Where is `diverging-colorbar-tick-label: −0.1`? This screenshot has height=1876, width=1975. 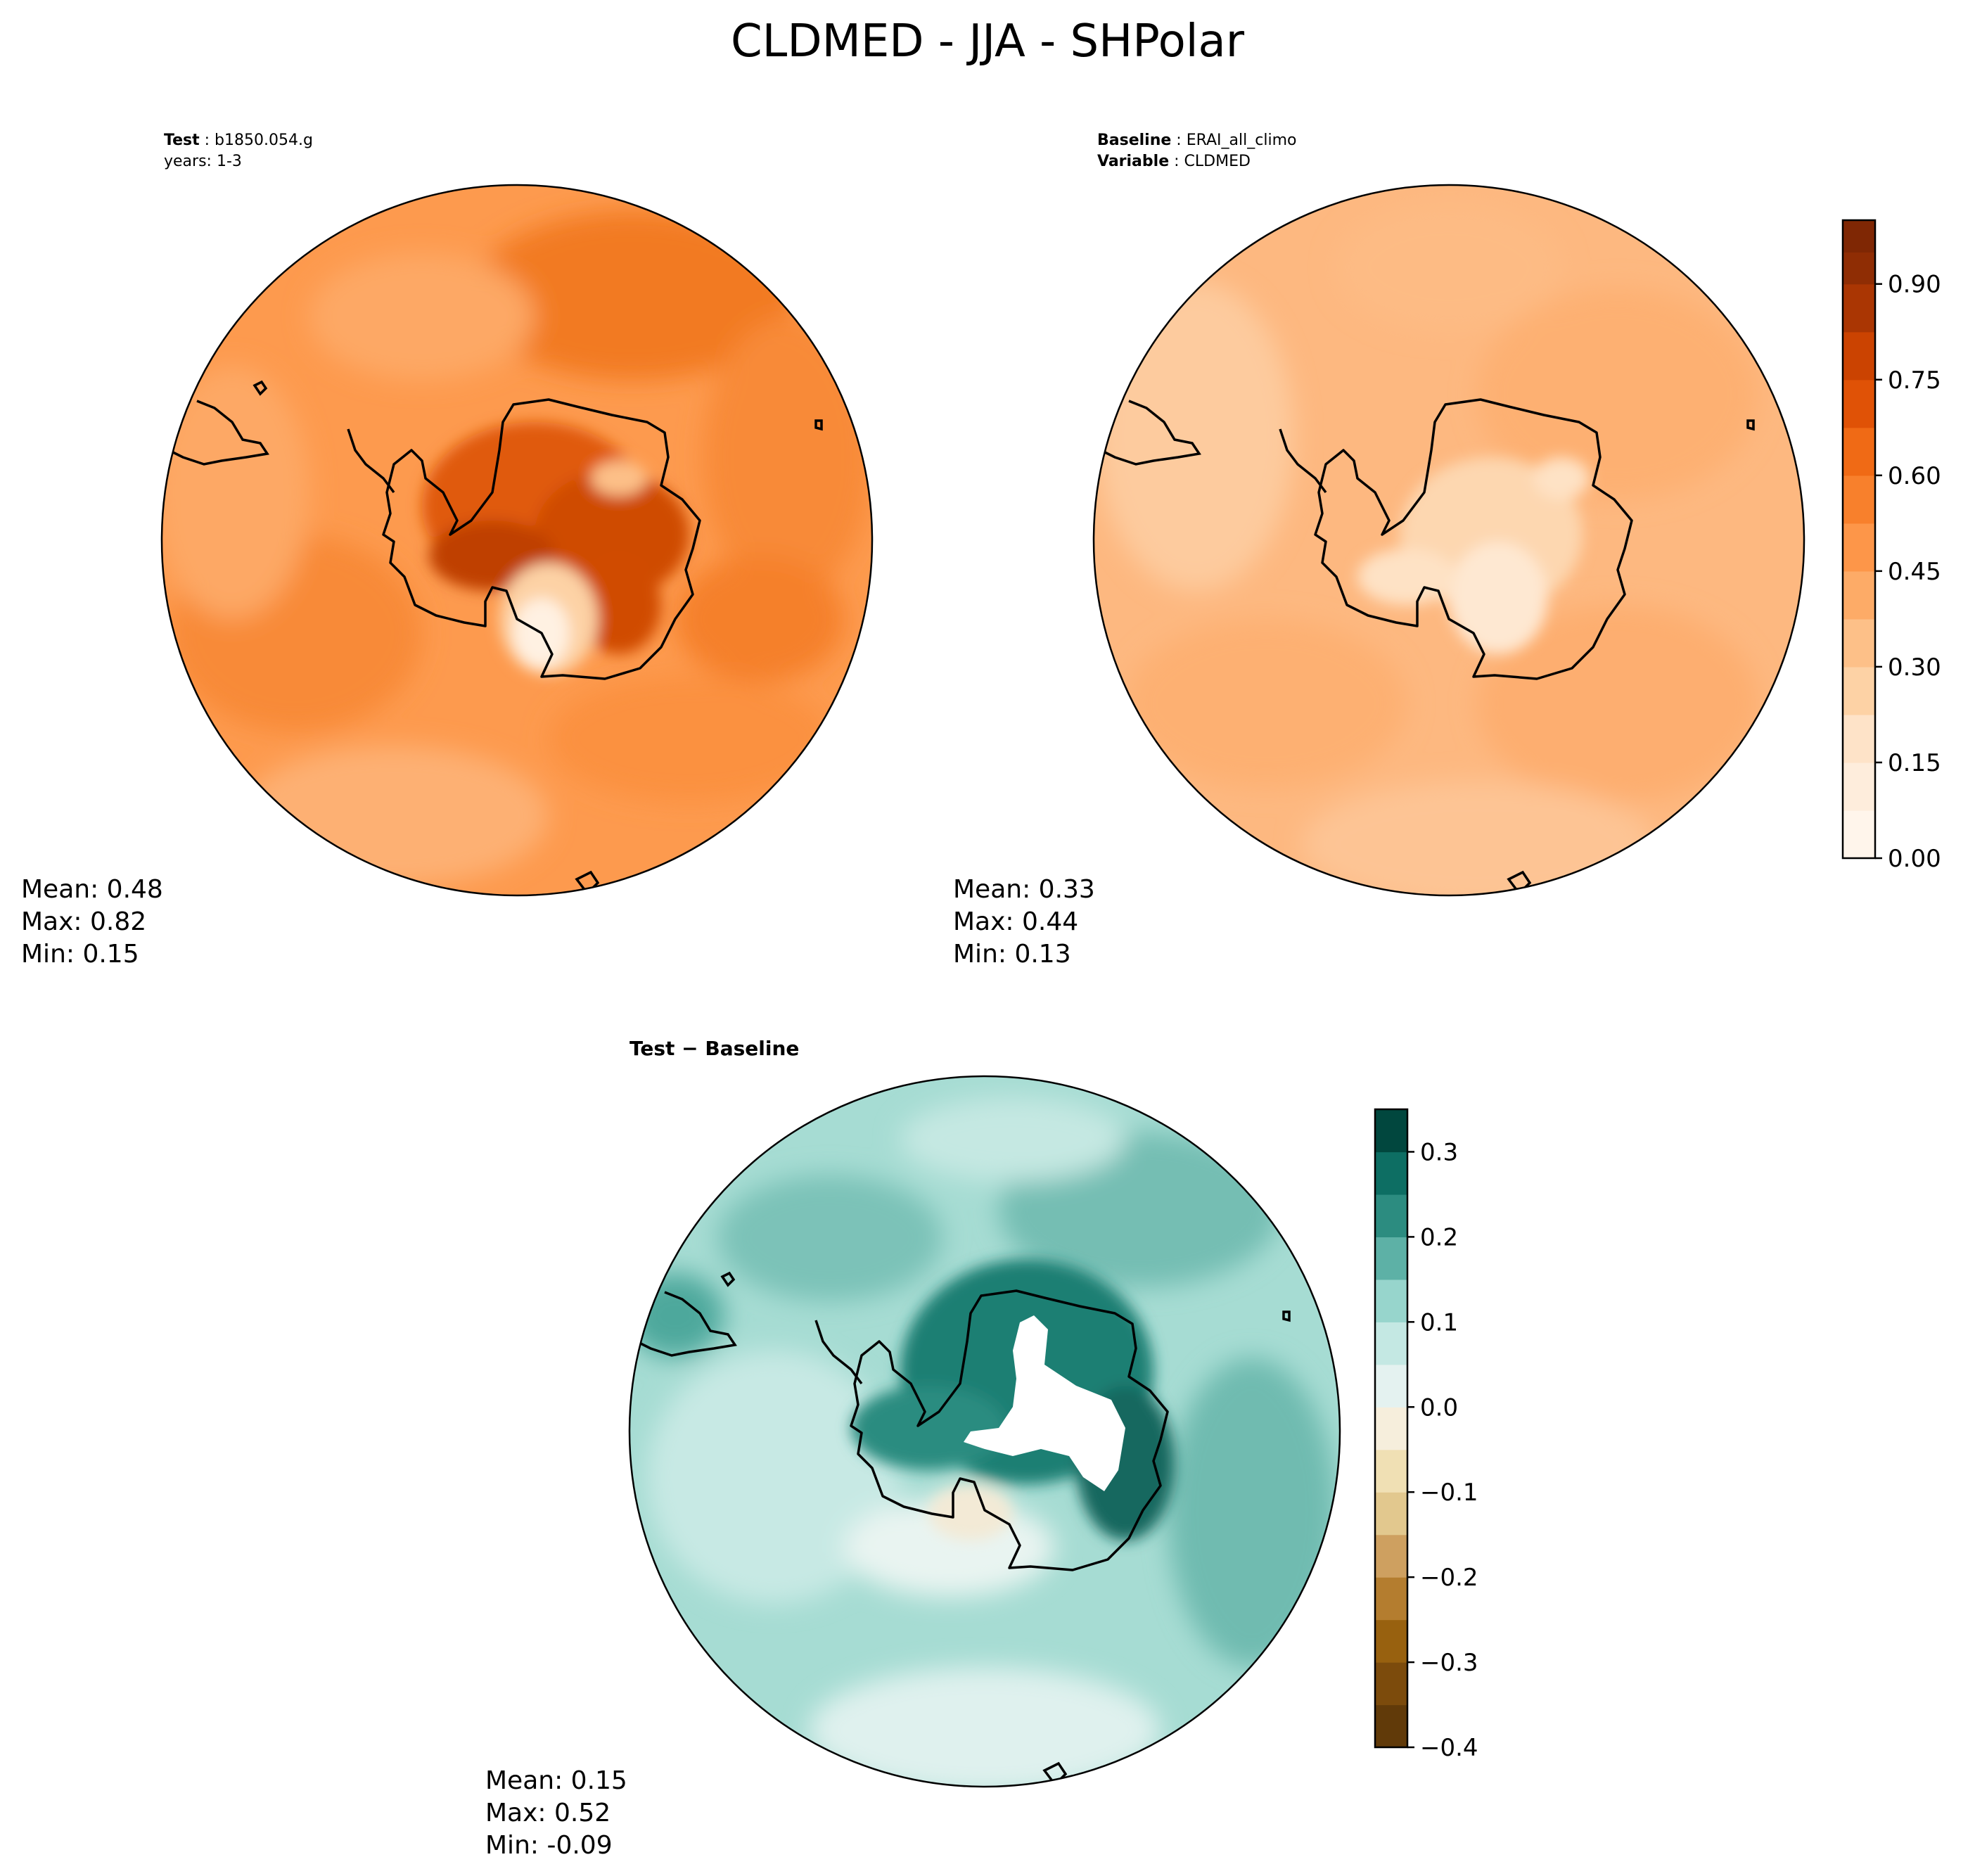
diverging-colorbar-tick-label: −0.1 is located at coordinates (1449, 1493).